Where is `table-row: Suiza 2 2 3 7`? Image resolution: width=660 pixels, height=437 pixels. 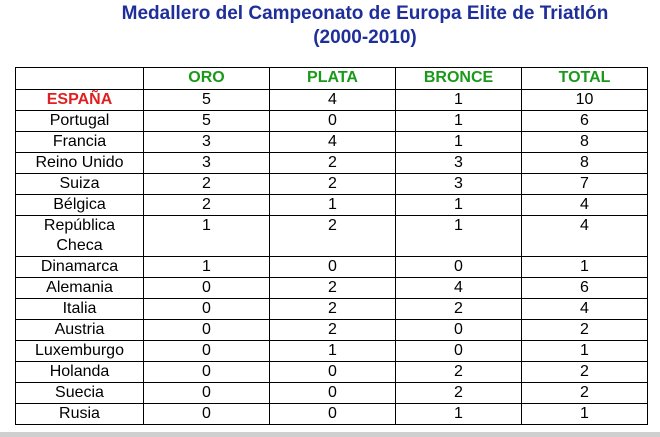 table-row: Suiza 2 2 3 7 is located at coordinates (331, 184).